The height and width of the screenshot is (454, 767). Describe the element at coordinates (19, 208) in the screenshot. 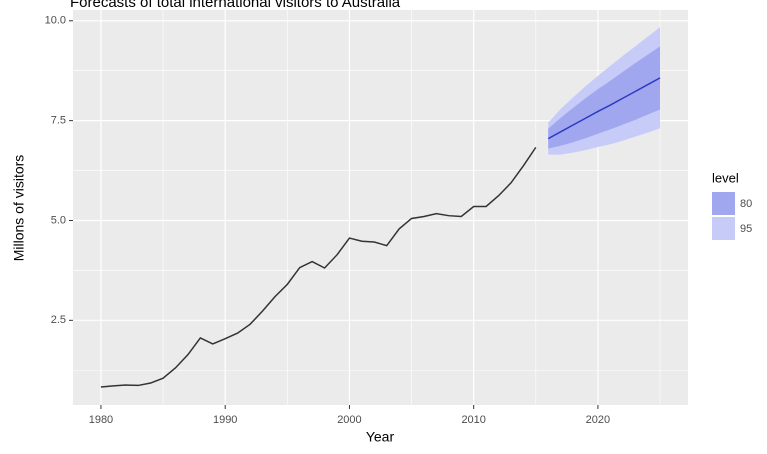

I see `y-axis-title: Millons of visitors` at that location.